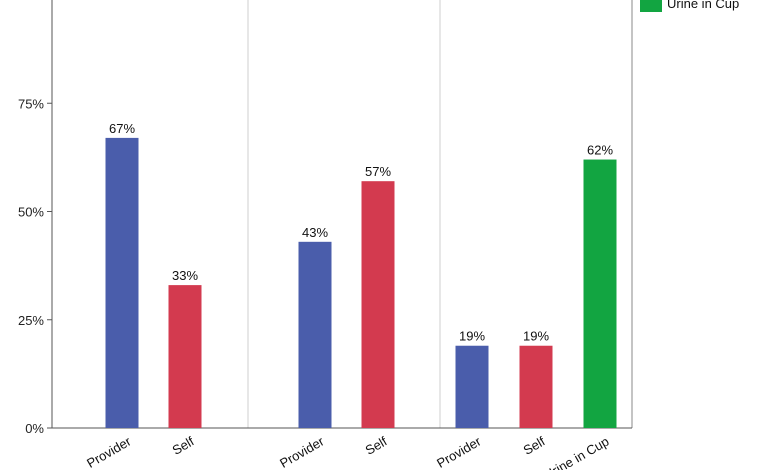 The height and width of the screenshot is (470, 780). I want to click on y-tick-label: 75%, so click(31, 103).